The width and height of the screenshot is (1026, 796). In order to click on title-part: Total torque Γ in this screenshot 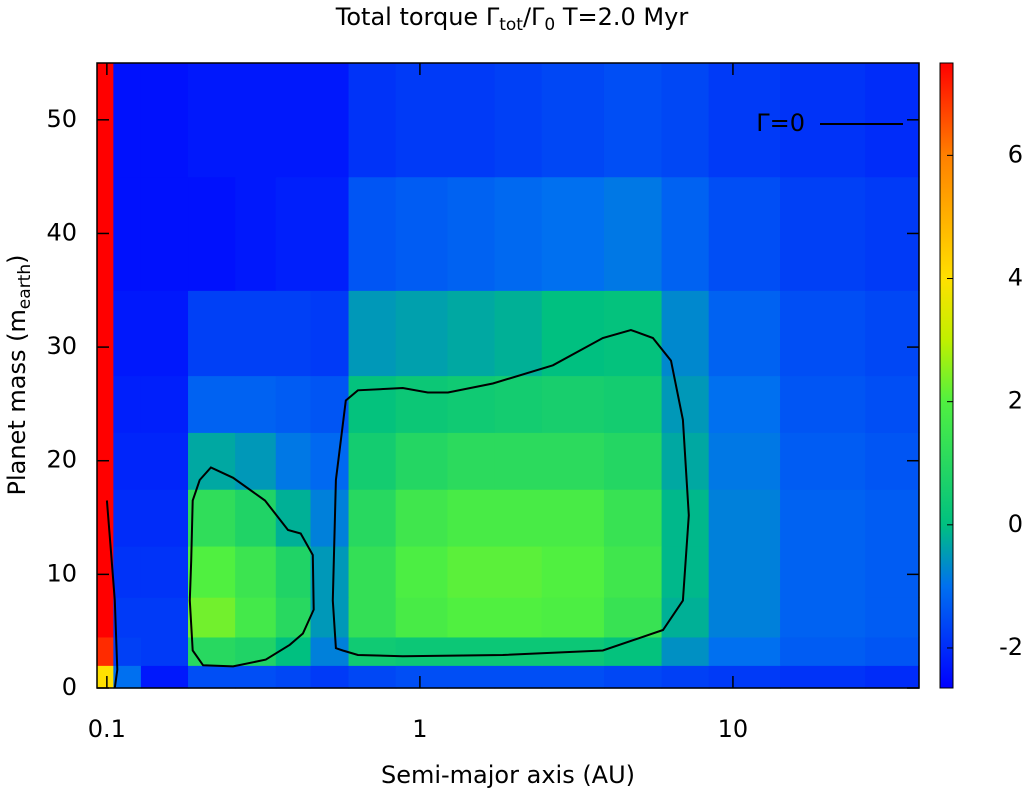, I will do `click(417, 17)`.